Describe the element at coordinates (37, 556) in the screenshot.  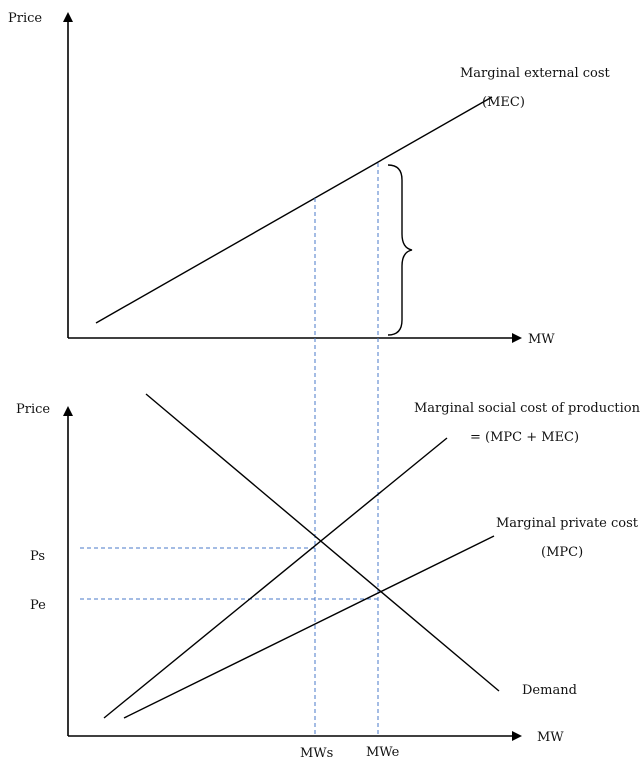
I see `price-ps-label: Ps` at that location.